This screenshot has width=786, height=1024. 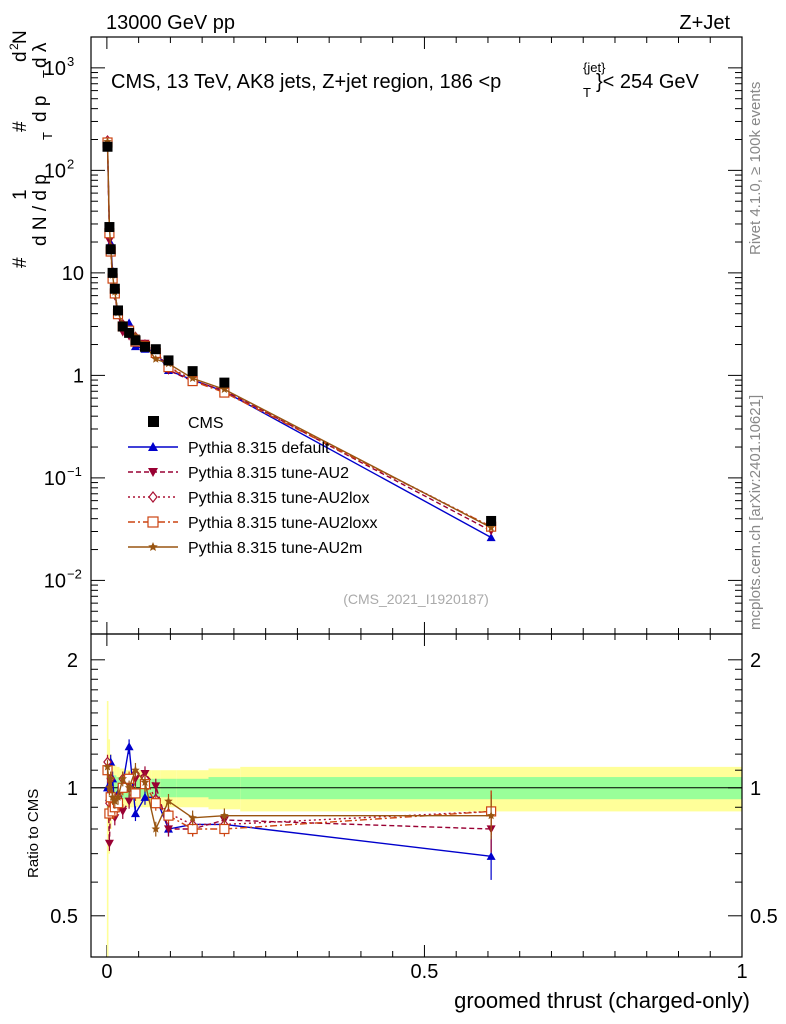 What do you see at coordinates (20, 194) in the screenshot?
I see `ylabel-one: 1` at bounding box center [20, 194].